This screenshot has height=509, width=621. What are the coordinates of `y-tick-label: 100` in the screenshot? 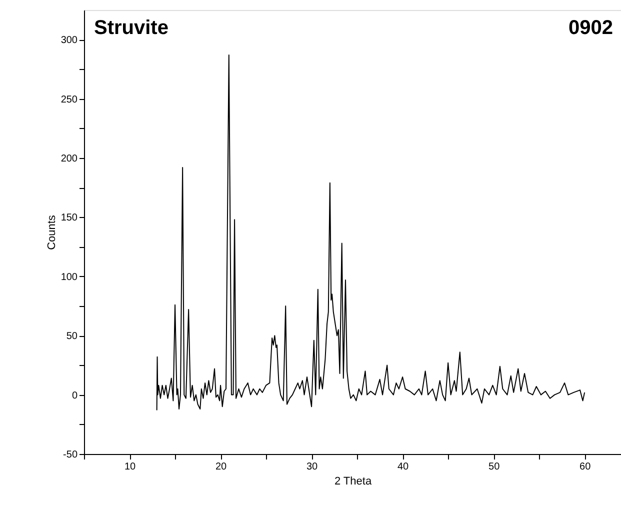 It's located at (69, 277).